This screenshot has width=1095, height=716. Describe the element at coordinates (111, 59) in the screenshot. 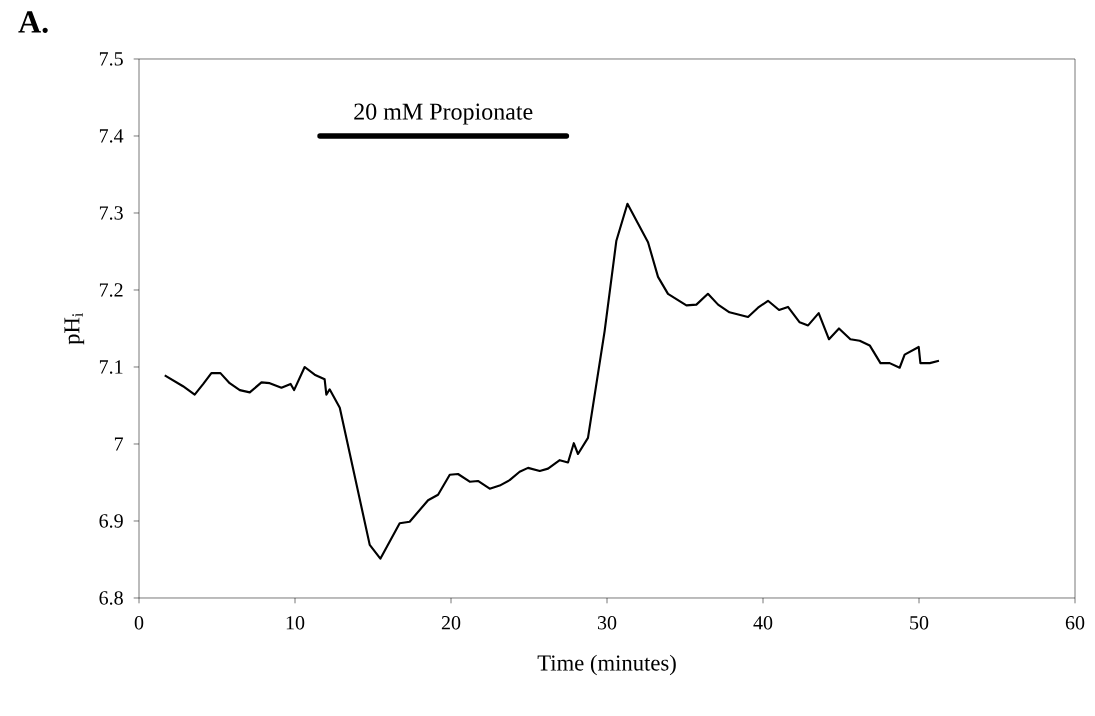

I see `y-tick-label: 7.5` at that location.